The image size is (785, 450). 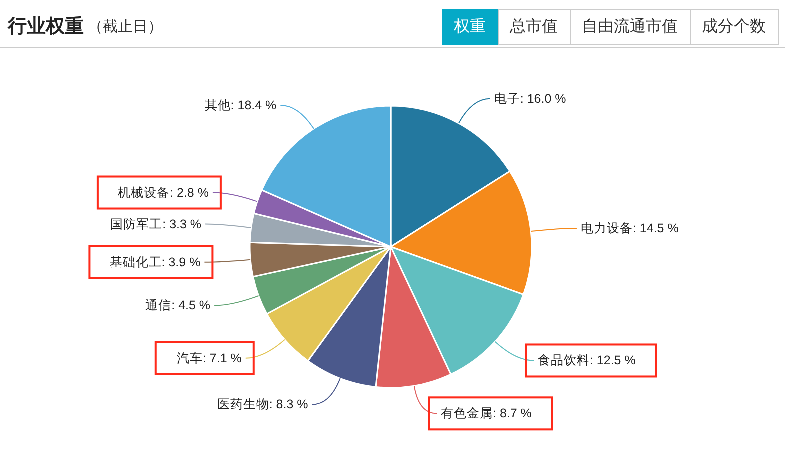 What do you see at coordinates (209, 358) in the screenshot?
I see `slice-label: 汽车: 7.1 %` at bounding box center [209, 358].